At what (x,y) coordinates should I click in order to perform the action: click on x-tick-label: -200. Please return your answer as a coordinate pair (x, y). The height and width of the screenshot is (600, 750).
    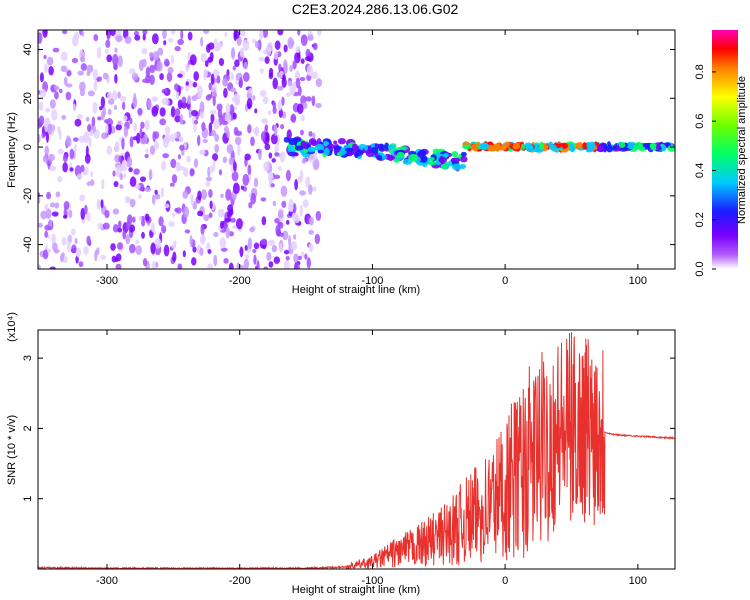
    Looking at the image, I should click on (240, 581).